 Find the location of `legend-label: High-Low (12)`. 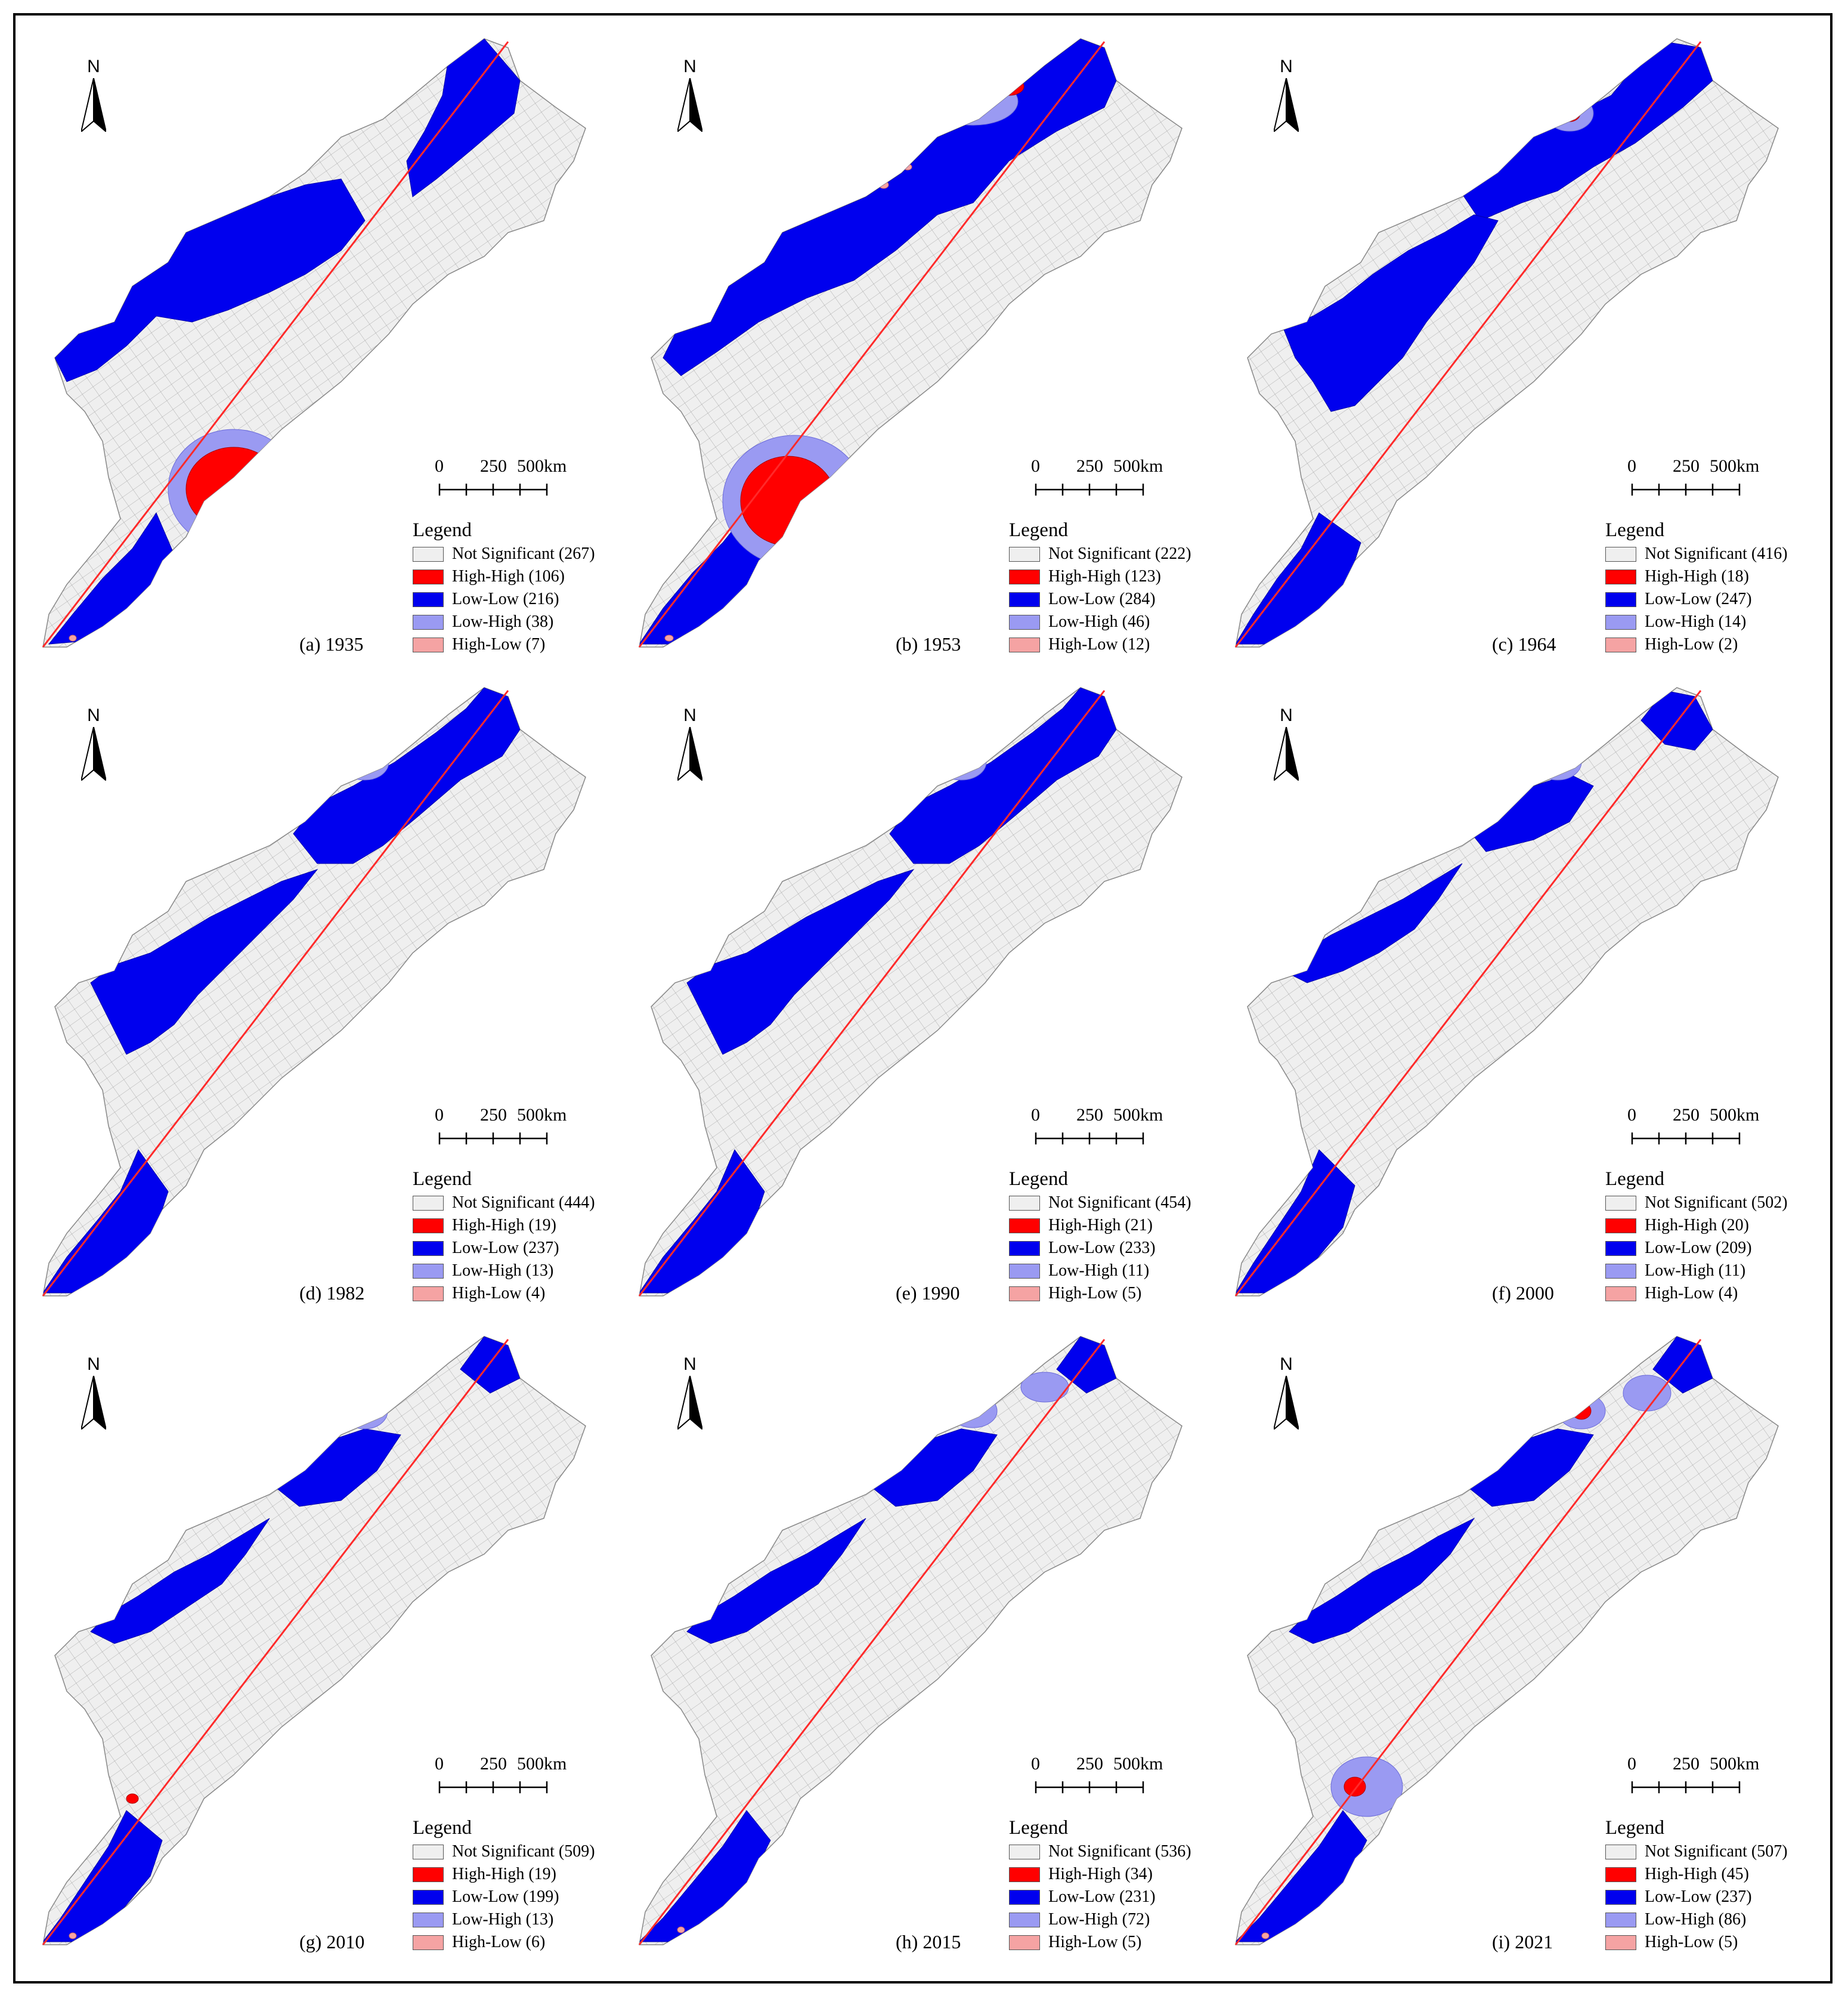

legend-label: High-Low (12) is located at coordinates (1099, 644).